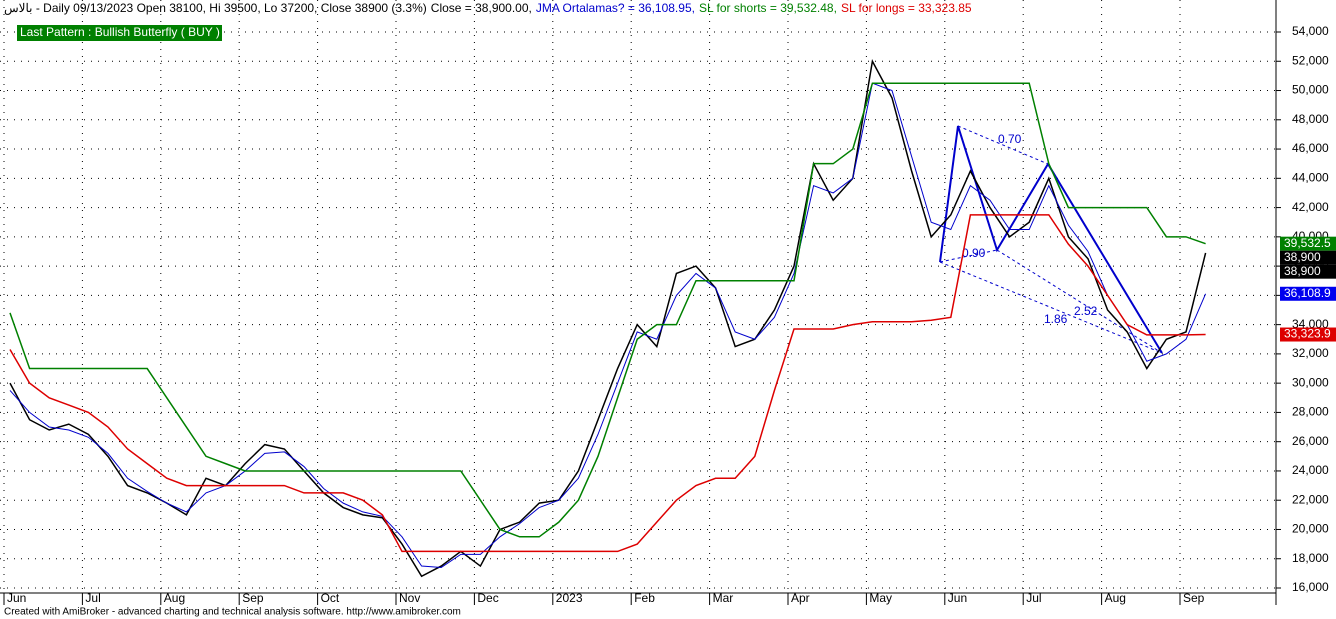 The height and width of the screenshot is (619, 1336). What do you see at coordinates (487, 598) in the screenshot?
I see `x-tick-label: Dec` at bounding box center [487, 598].